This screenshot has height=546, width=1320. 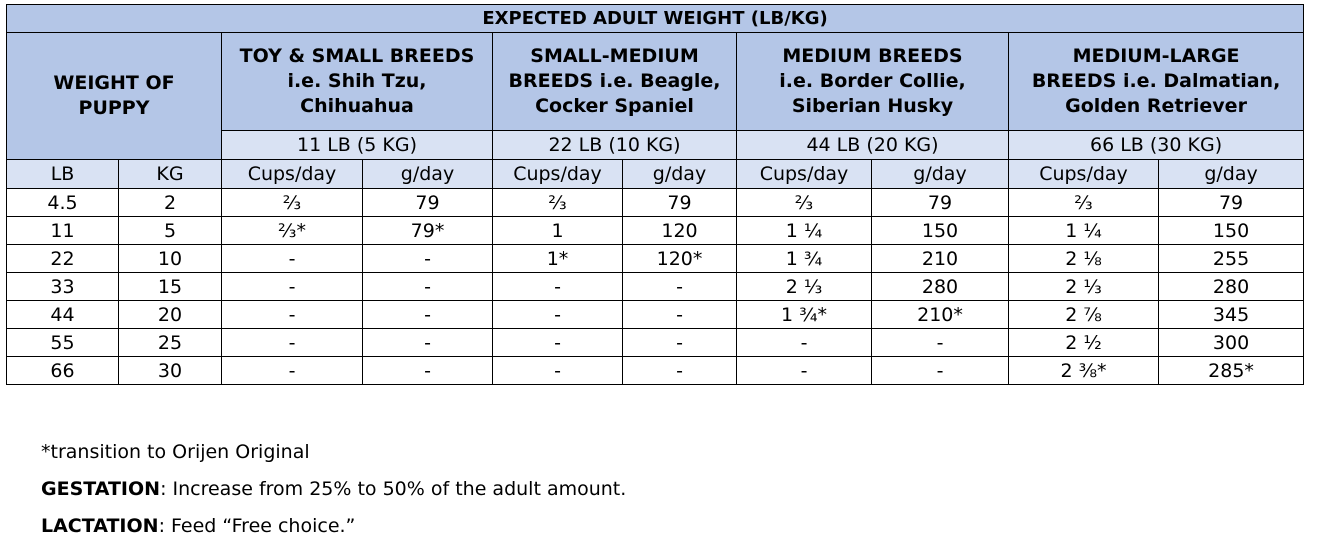 I want to click on table-cell: 255, so click(x=1231, y=258).